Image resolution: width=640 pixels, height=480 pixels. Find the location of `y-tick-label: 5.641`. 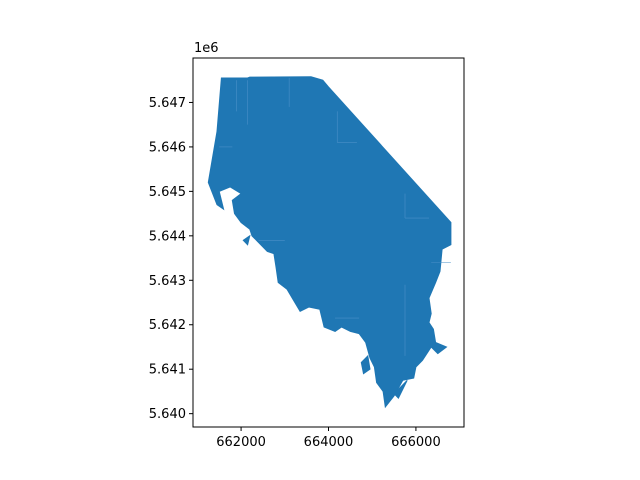

y-tick-label: 5.641 is located at coordinates (167, 370).